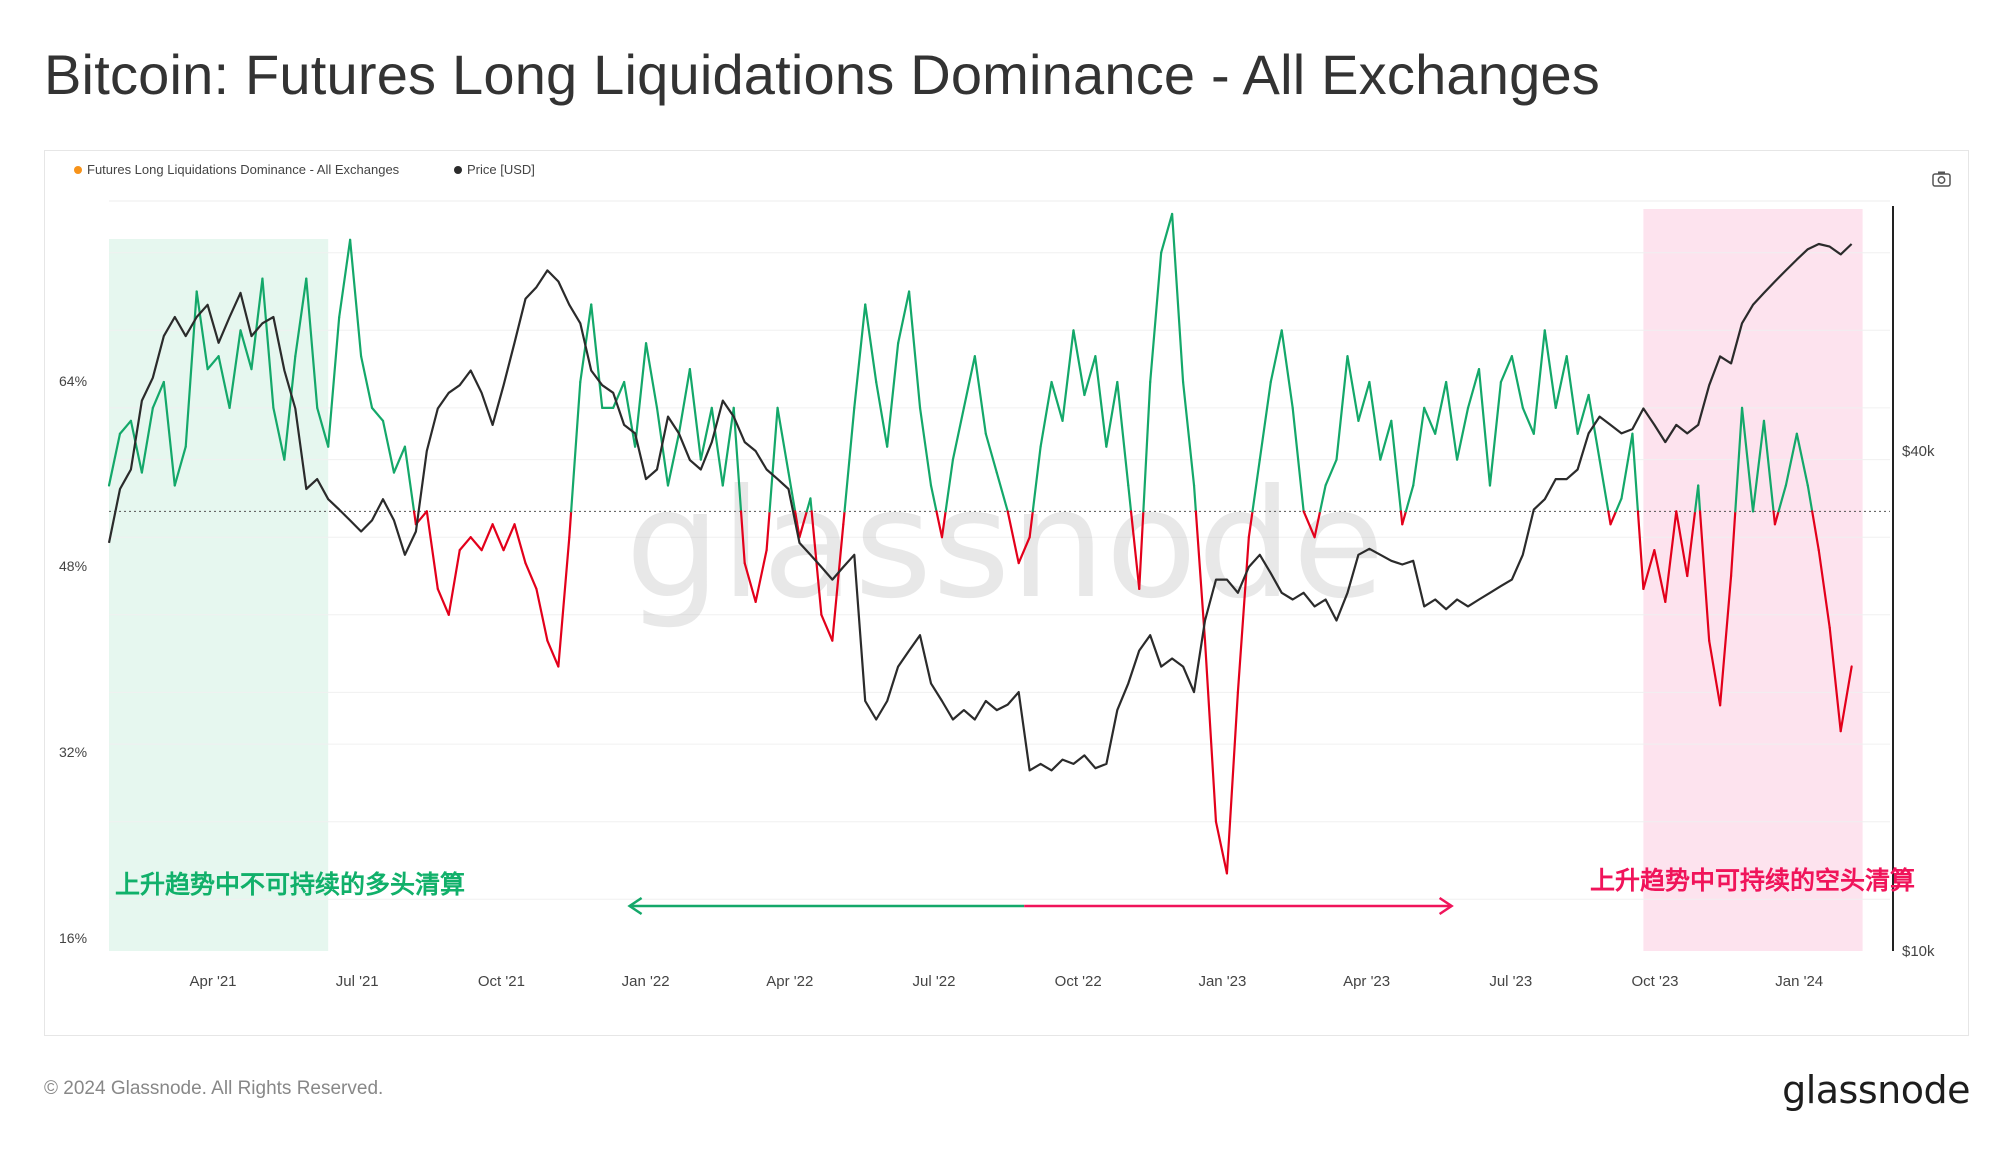 The image size is (2000, 1152). I want to click on legend-label-price: Price [USD], so click(501, 169).